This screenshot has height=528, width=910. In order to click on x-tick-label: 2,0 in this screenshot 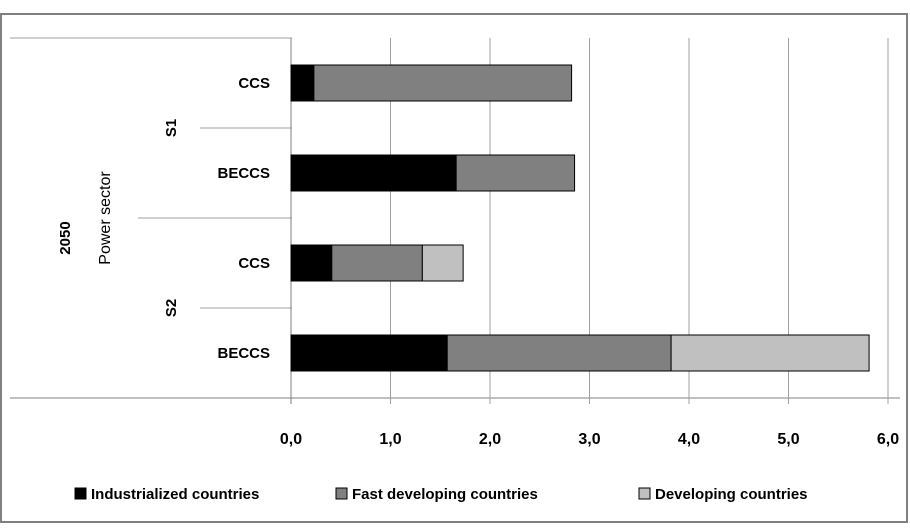, I will do `click(490, 439)`.